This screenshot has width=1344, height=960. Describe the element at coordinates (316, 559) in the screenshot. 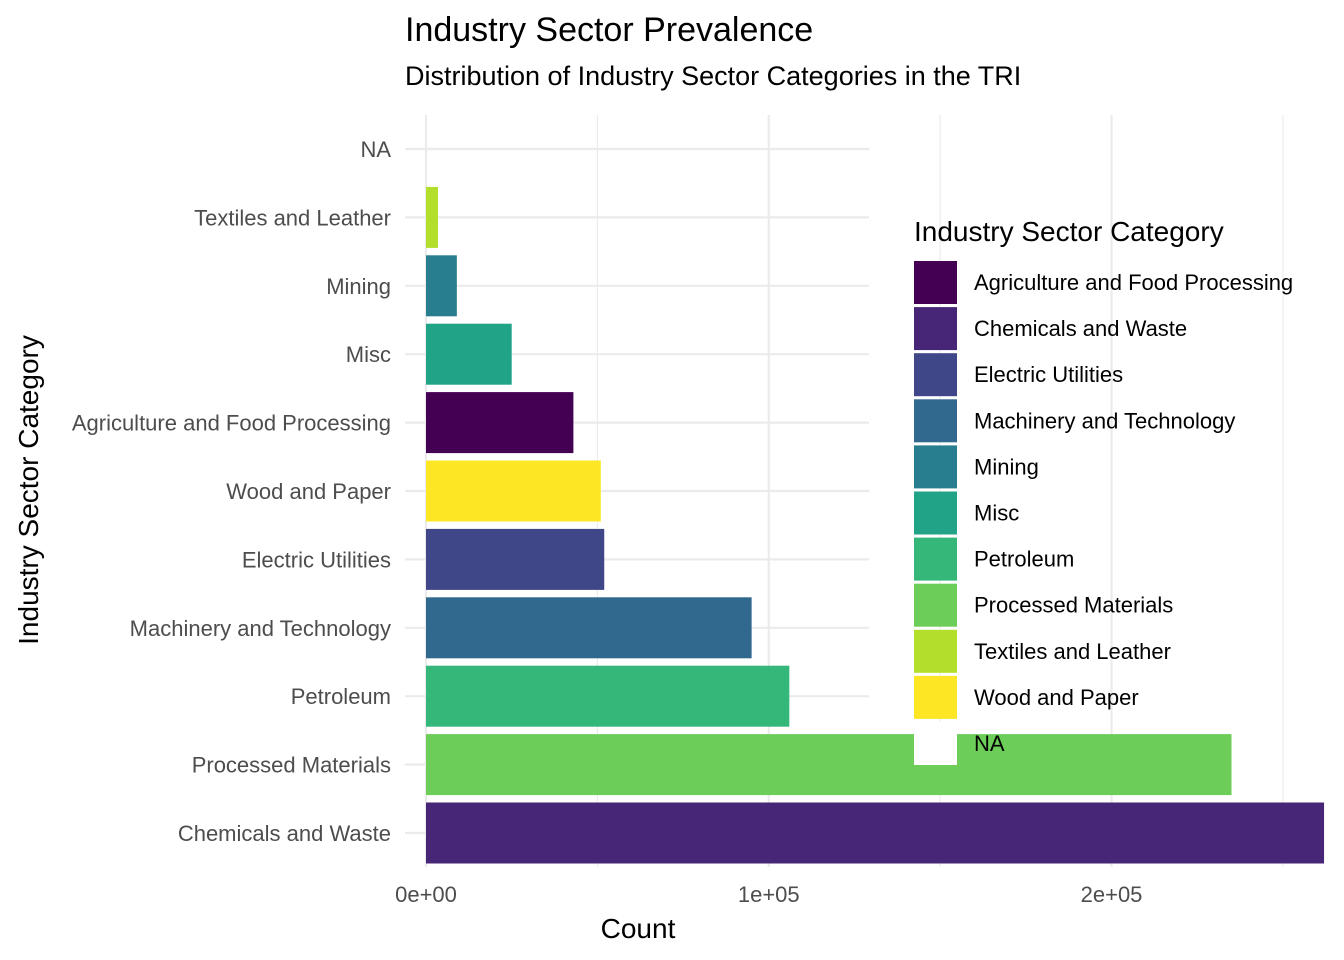

I see `y-tick-label: Electric Utilities` at that location.